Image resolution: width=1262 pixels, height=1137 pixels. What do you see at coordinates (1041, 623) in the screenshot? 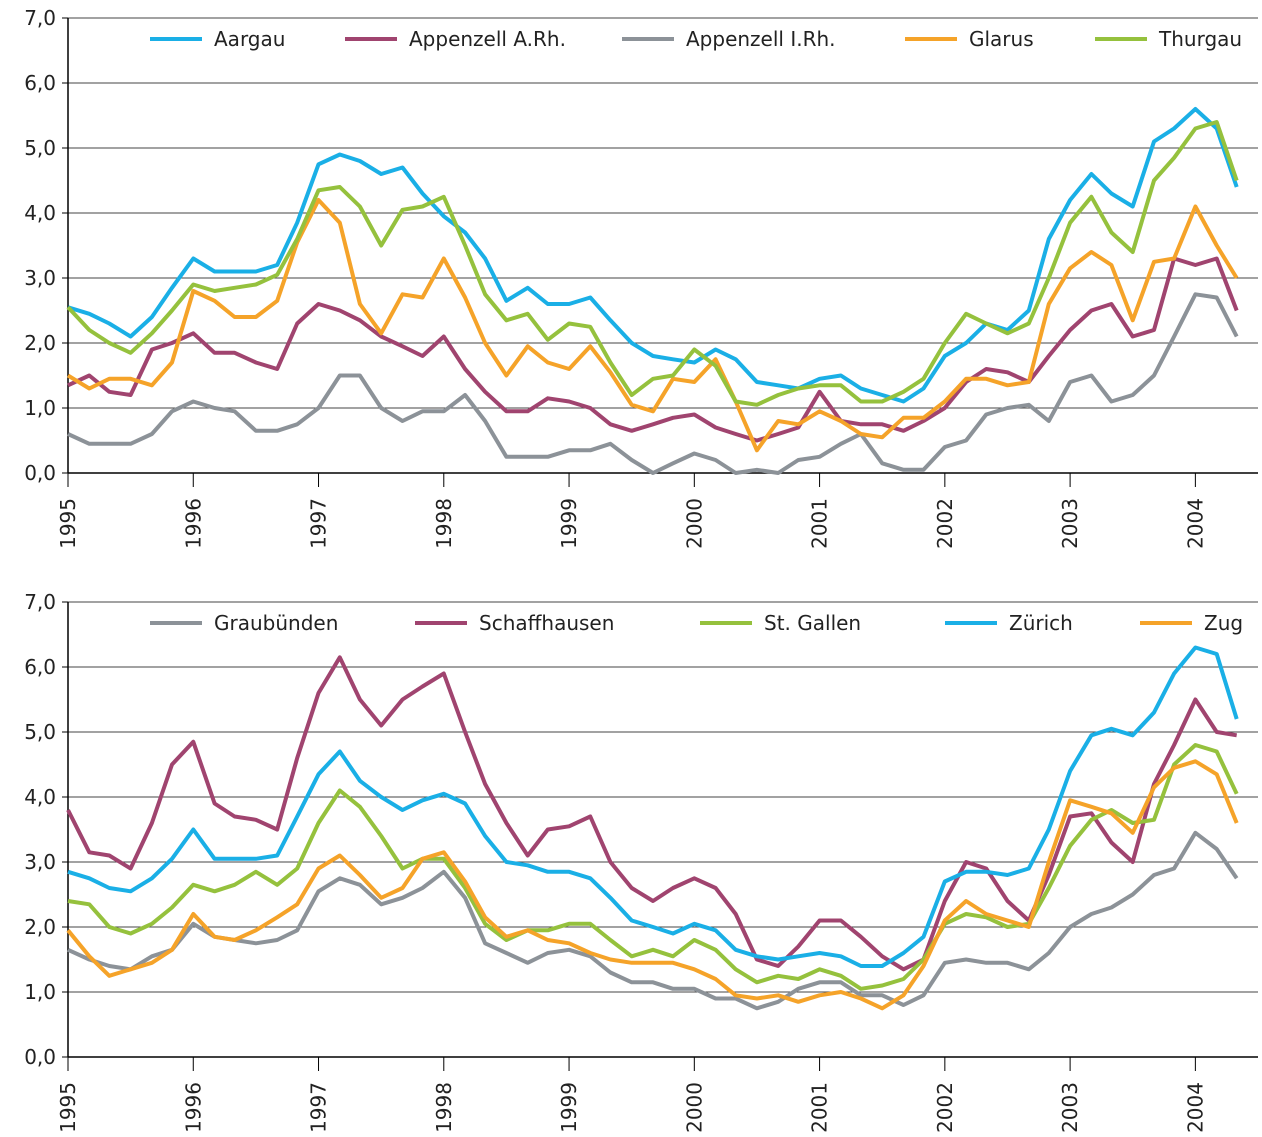
I see `legend-label: Zürich` at bounding box center [1041, 623].